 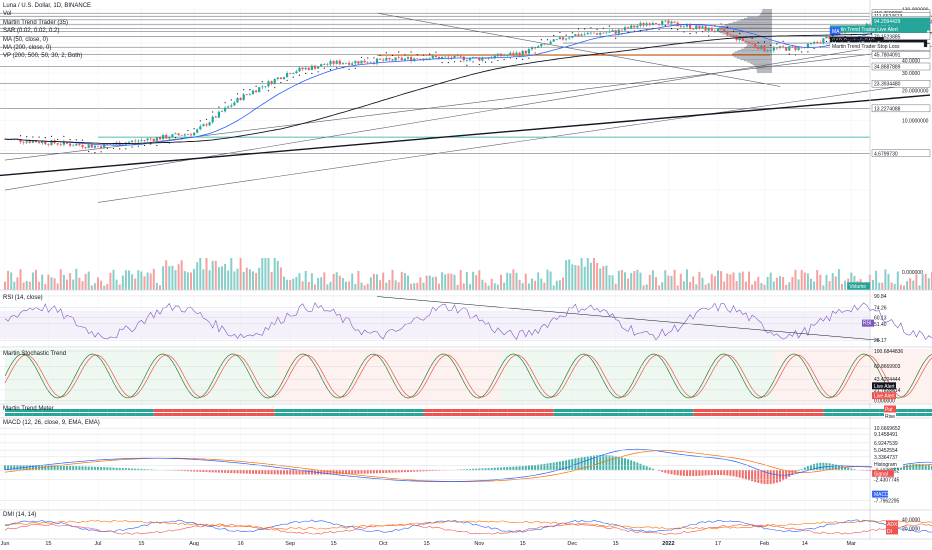 I want to click on legend-sar: SAR (0.02, 0.02, 0.2), so click(x=31, y=31).